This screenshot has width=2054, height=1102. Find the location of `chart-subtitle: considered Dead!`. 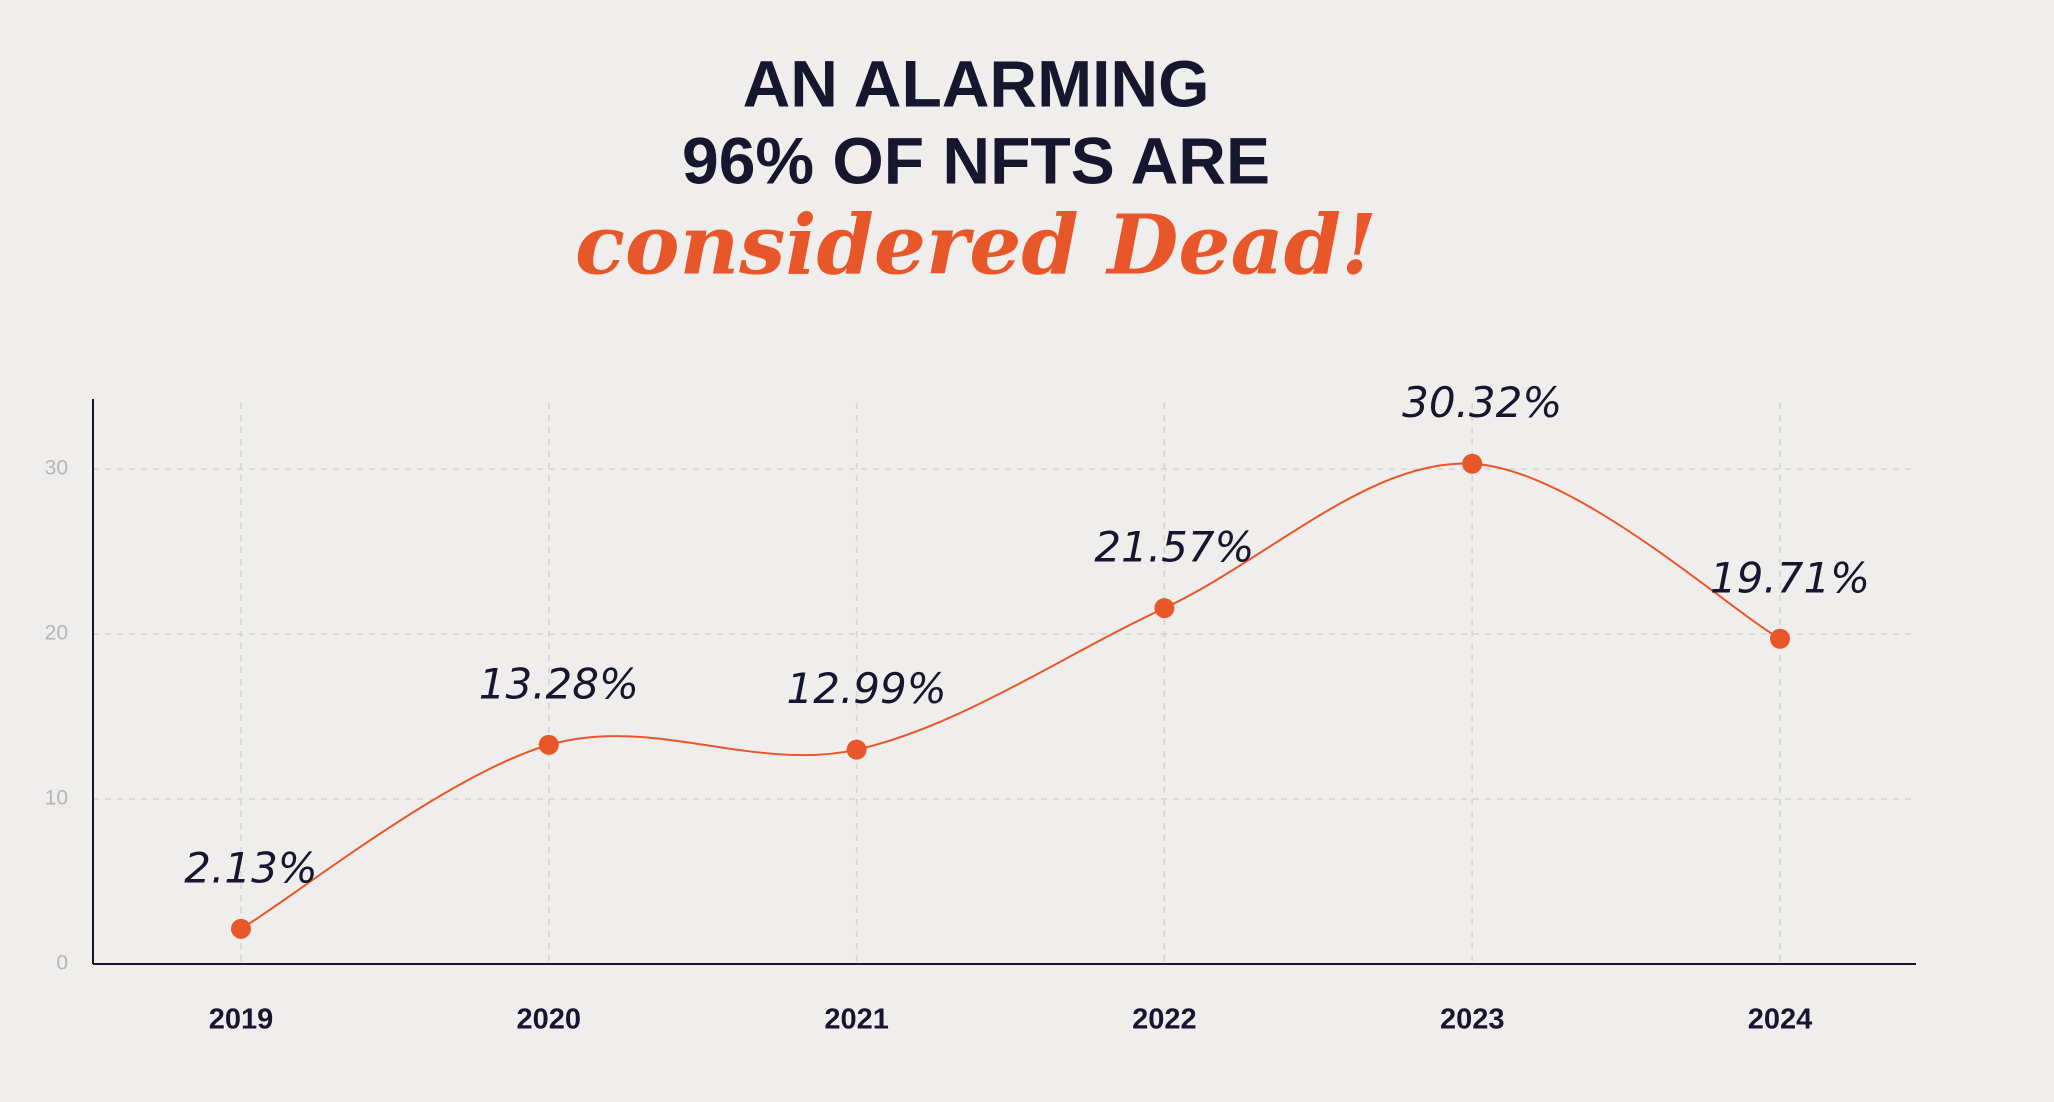

chart-subtitle: considered Dead! is located at coordinates (976, 245).